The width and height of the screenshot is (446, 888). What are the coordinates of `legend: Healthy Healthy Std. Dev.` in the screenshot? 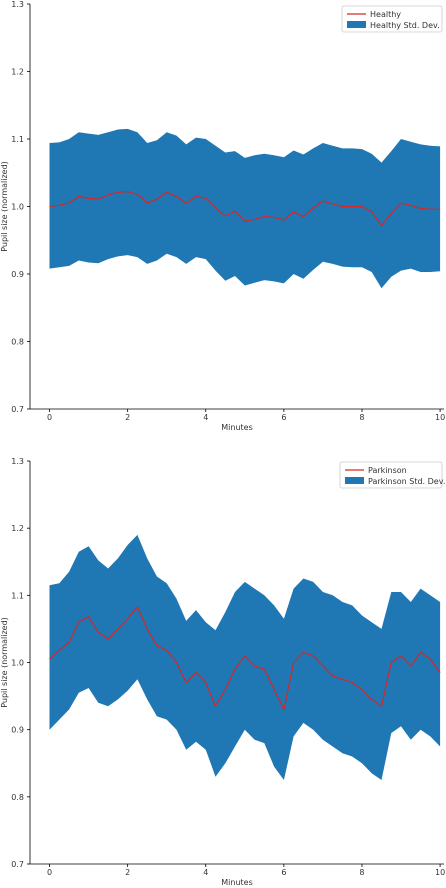 It's located at (392, 19).